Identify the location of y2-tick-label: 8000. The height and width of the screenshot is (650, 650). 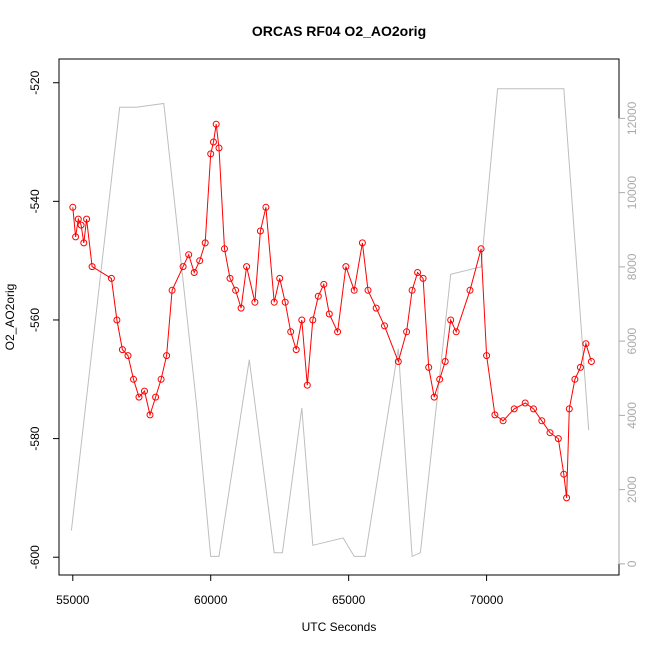
(632, 266).